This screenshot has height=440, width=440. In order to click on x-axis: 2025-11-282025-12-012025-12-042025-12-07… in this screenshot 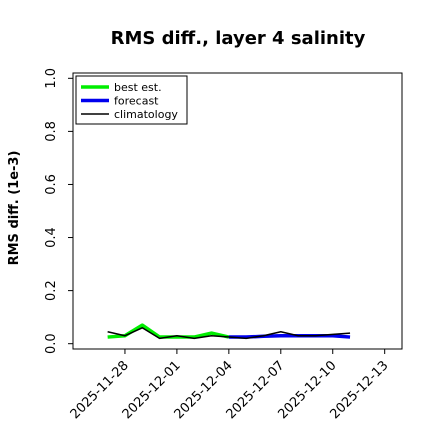, I will do `click(230, 385)`.